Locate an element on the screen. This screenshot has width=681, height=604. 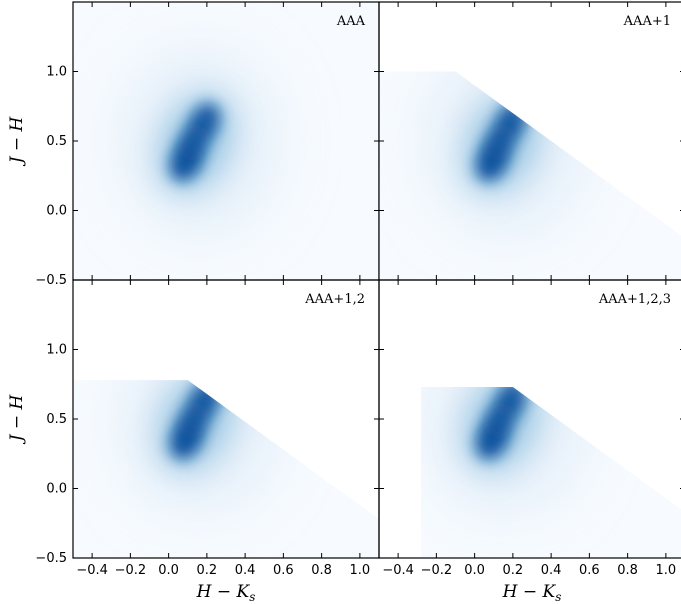
panel-label: AAA+1 is located at coordinates (647, 21).